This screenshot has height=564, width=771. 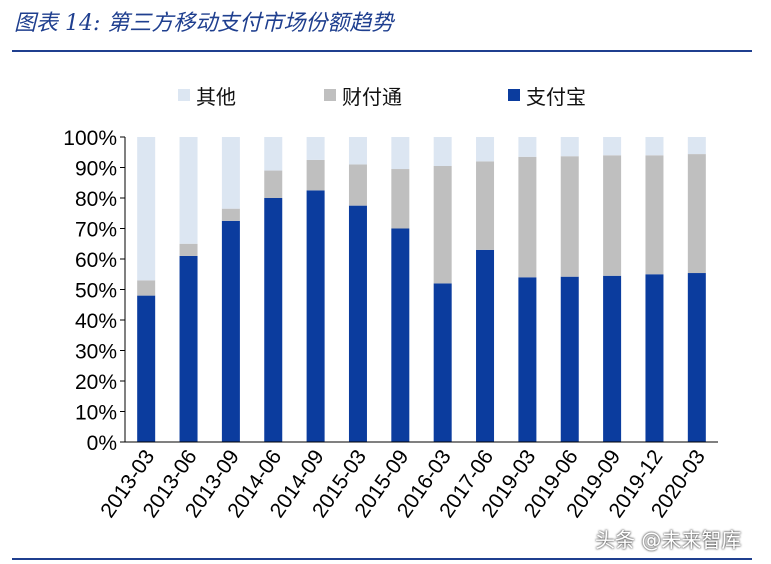 I want to click on footer-rule, so click(x=382, y=559).